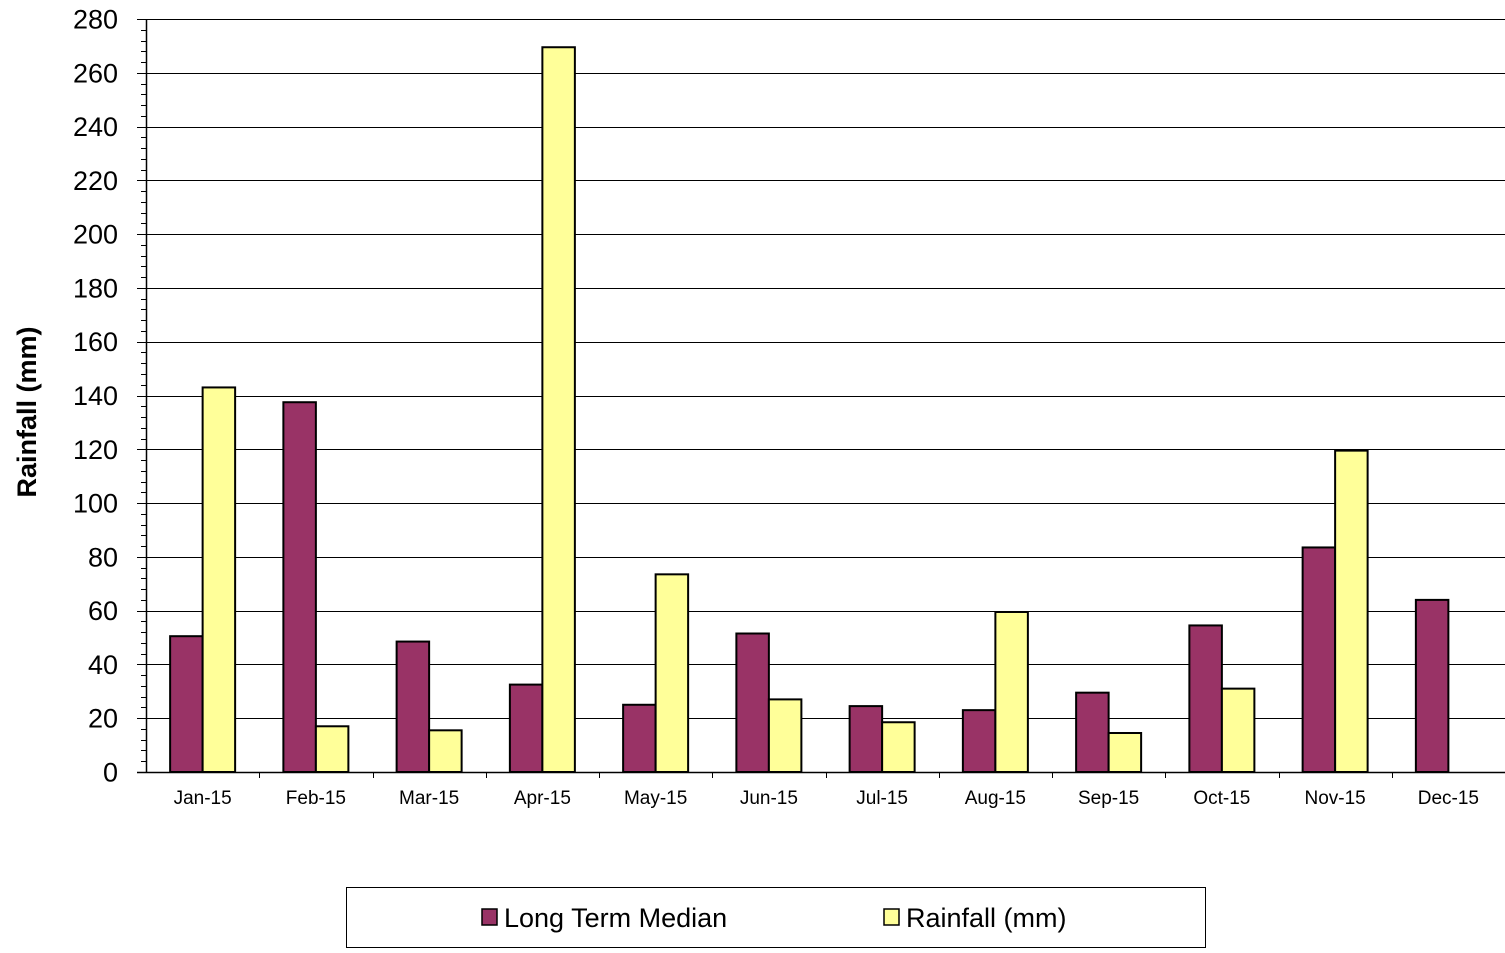  I want to click on x-tick-label: Nov-15, so click(1335, 798).